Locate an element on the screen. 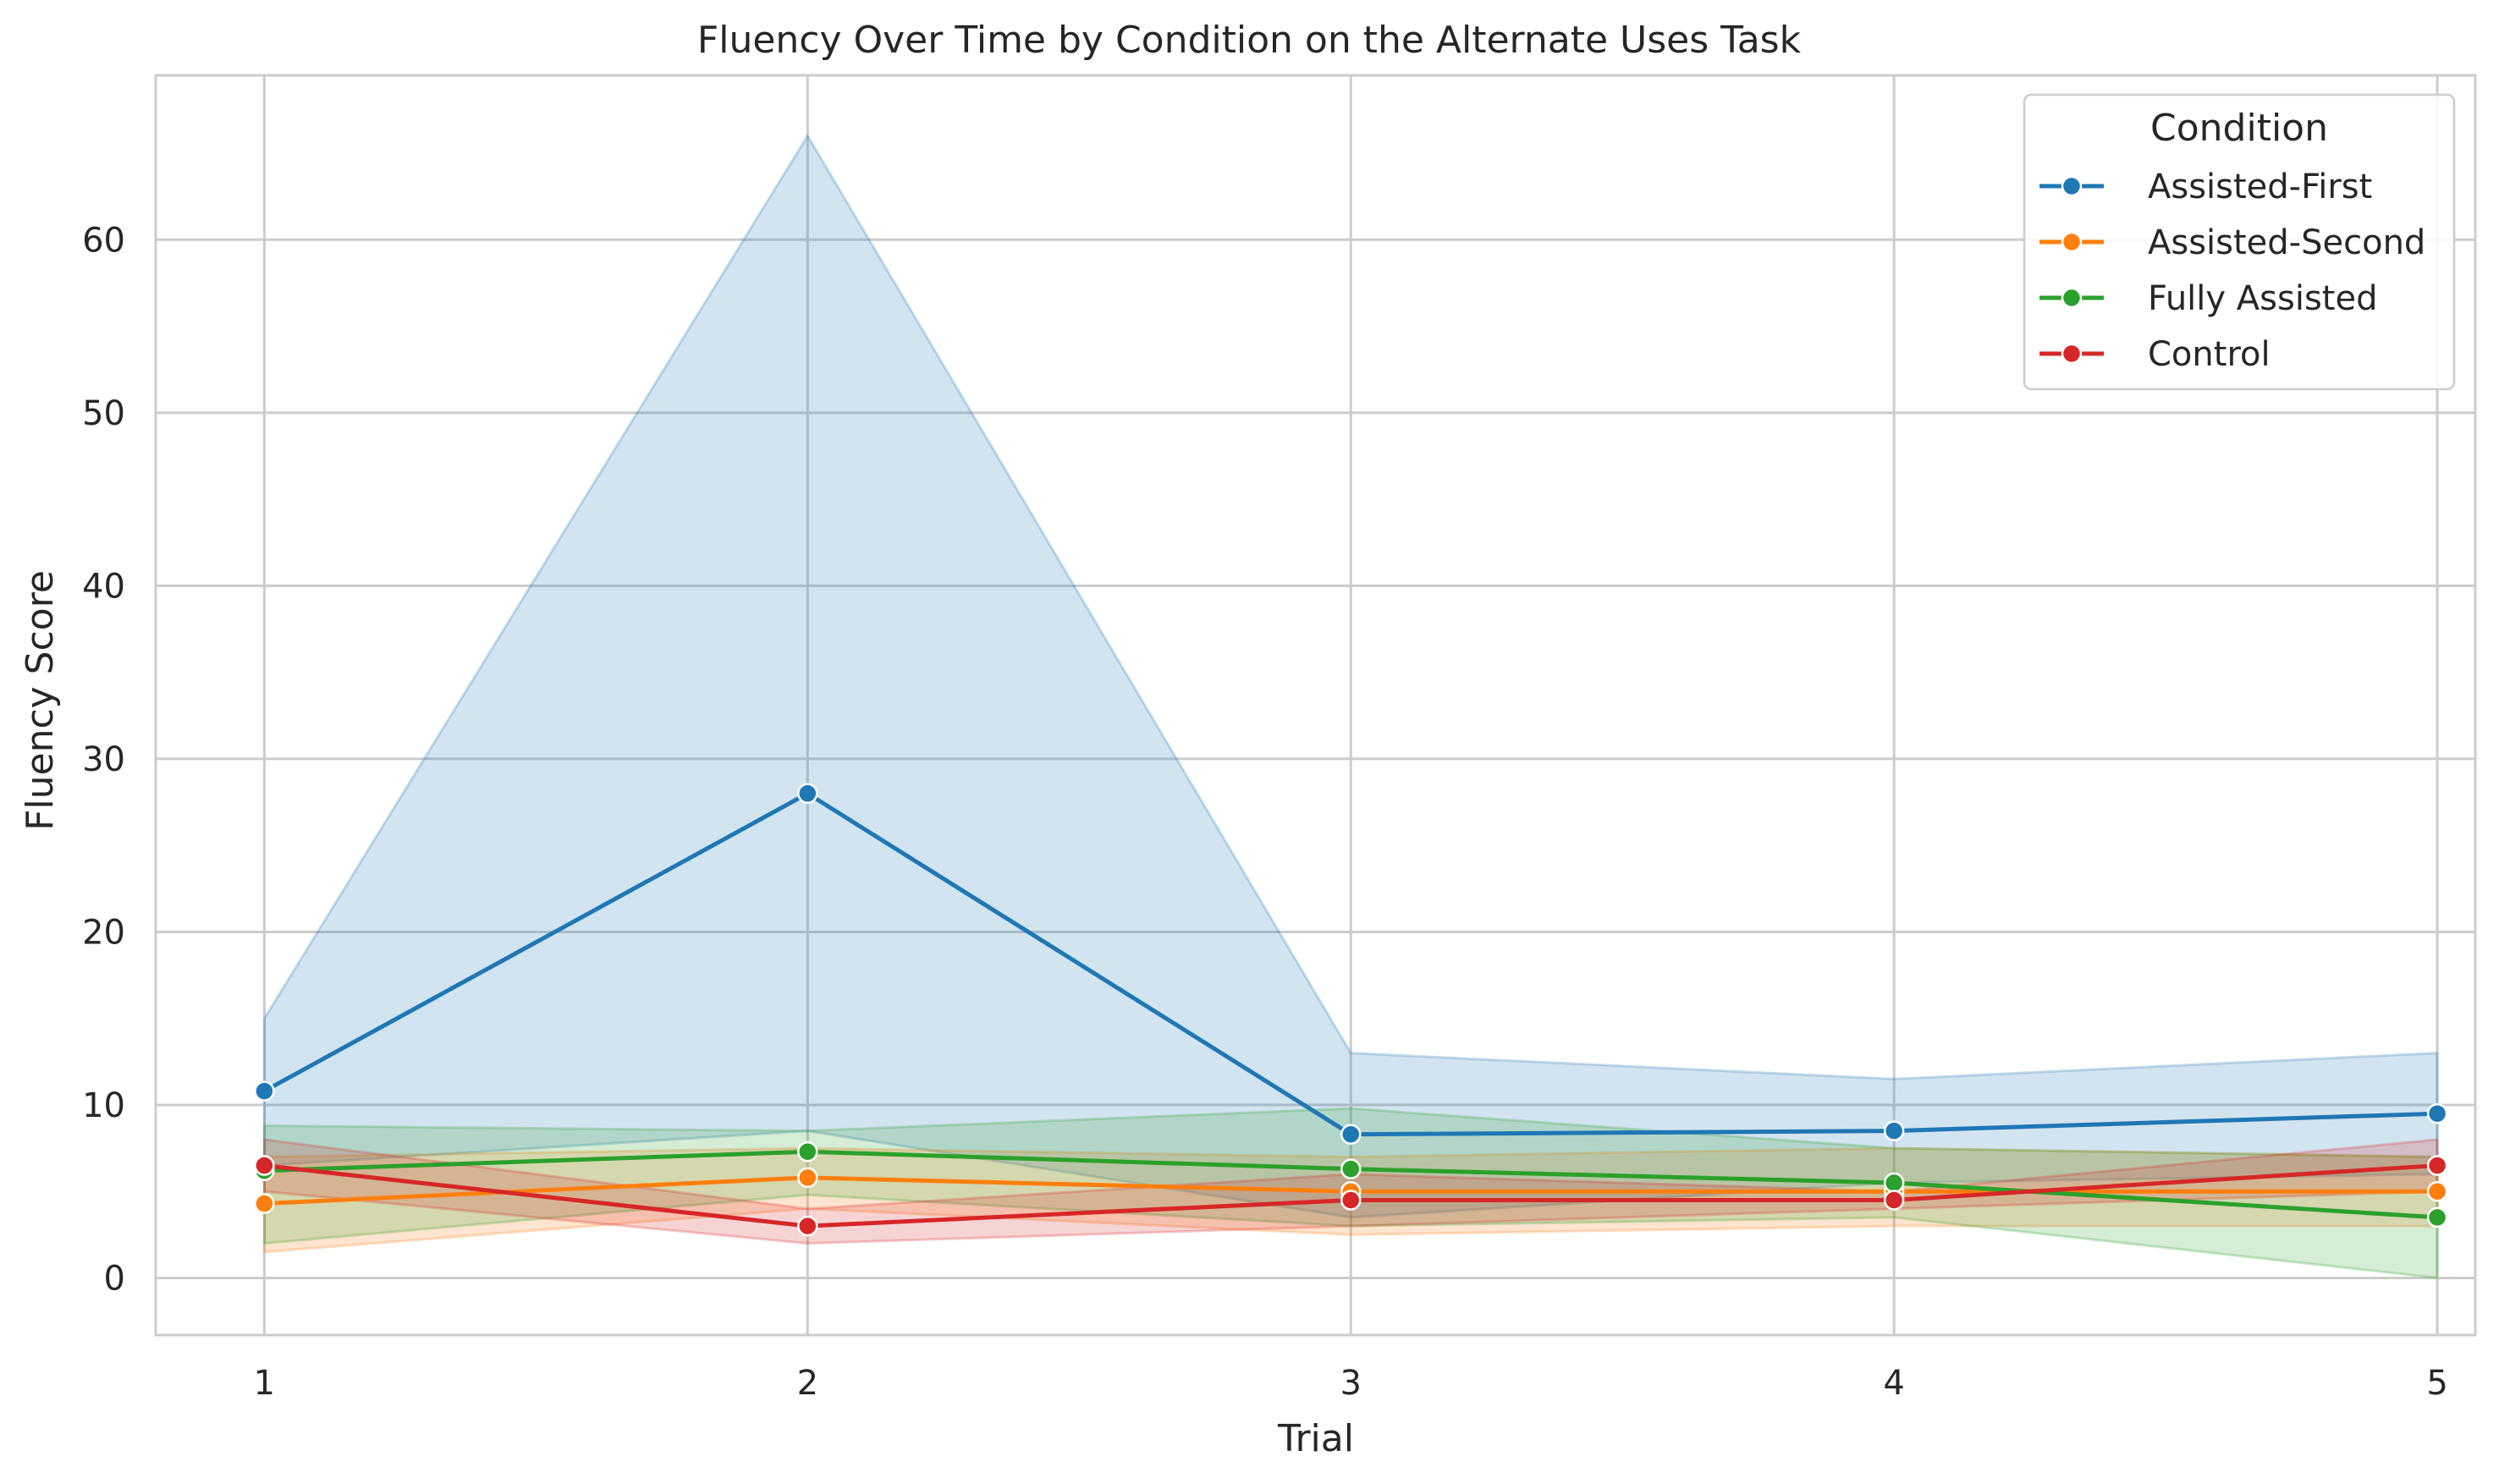 This screenshot has width=2499, height=1484. legend-entry-control: Control is located at coordinates (2155, 354).